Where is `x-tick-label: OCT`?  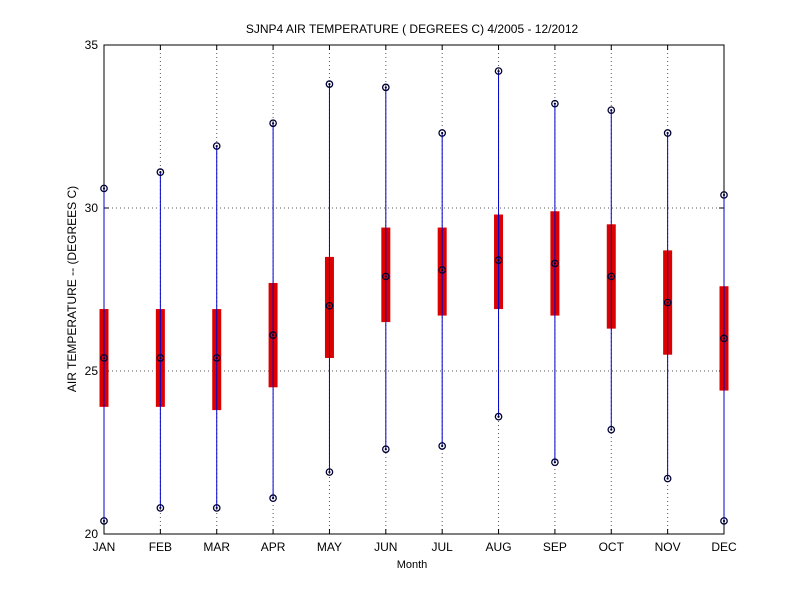 x-tick-label: OCT is located at coordinates (612, 547).